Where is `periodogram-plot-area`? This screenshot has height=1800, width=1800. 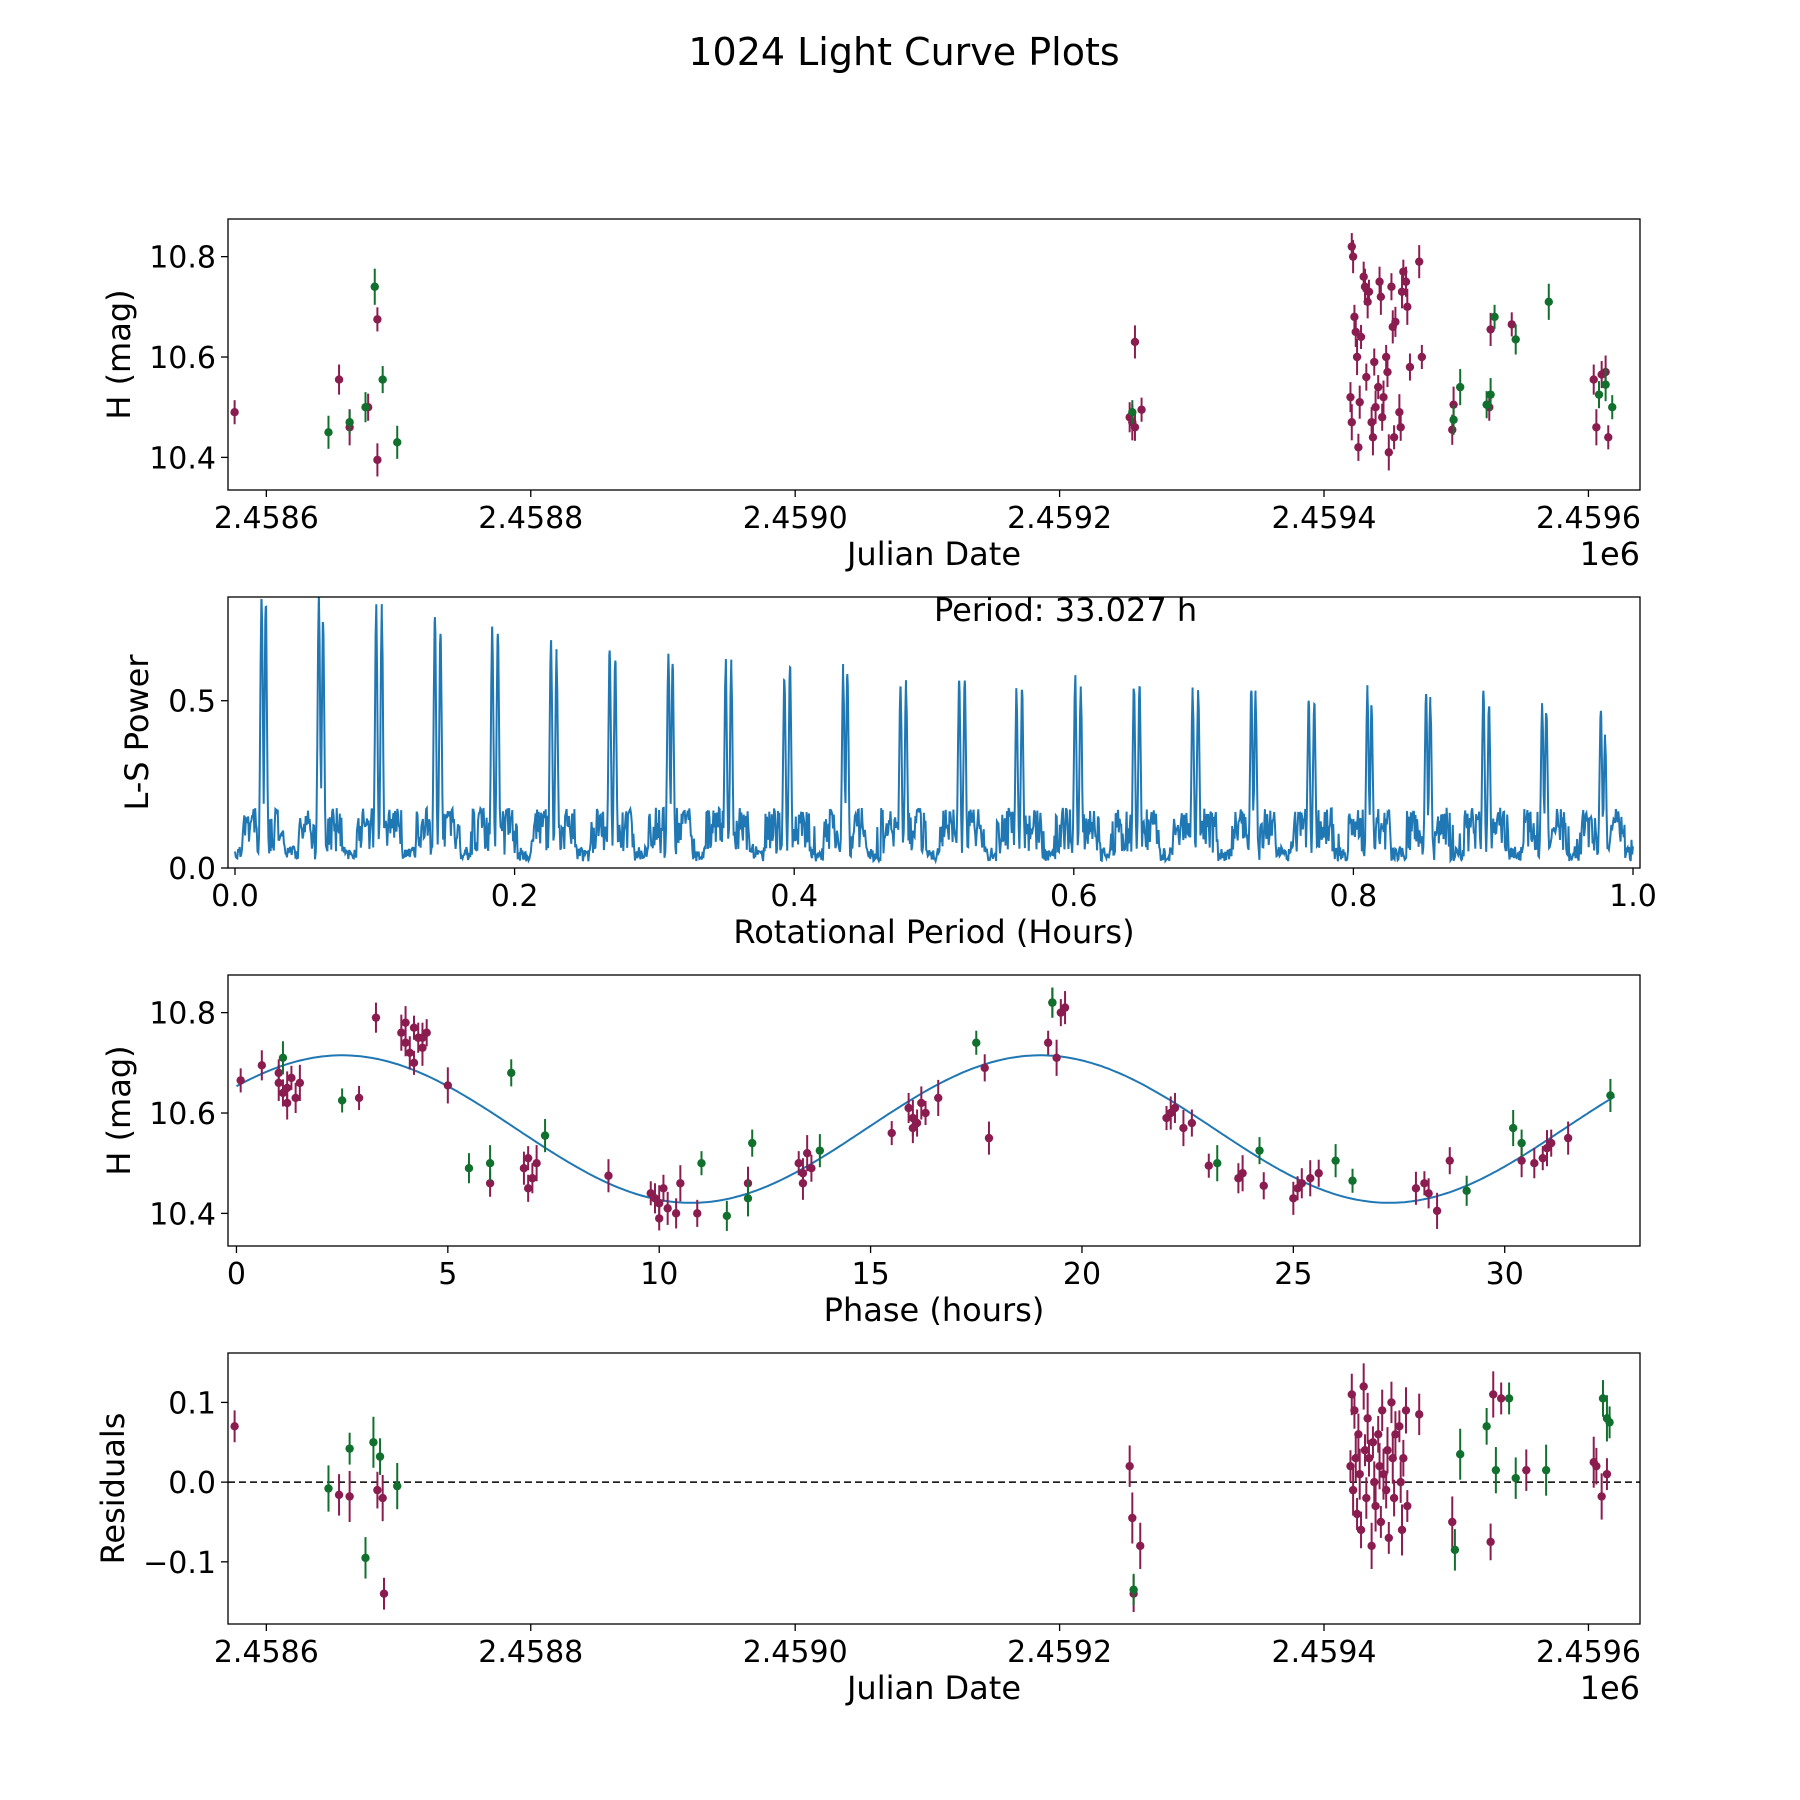 periodogram-plot-area is located at coordinates (934, 731).